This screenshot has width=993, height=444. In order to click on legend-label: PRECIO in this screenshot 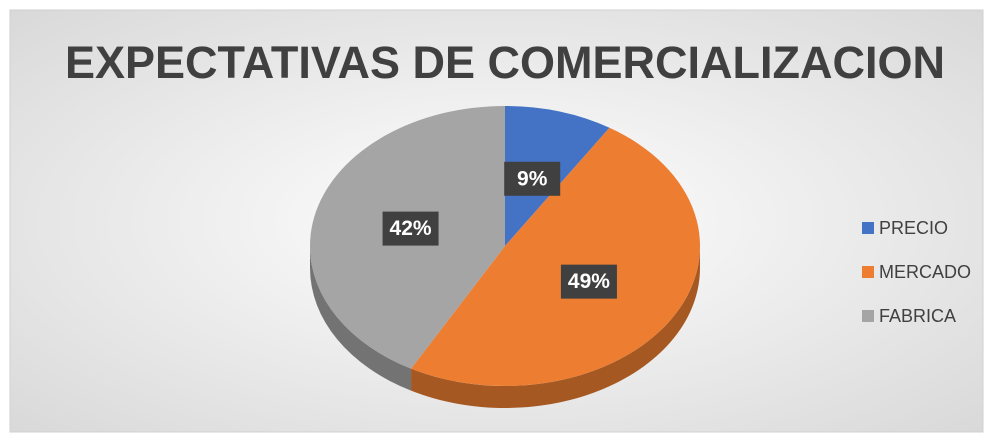, I will do `click(913, 228)`.